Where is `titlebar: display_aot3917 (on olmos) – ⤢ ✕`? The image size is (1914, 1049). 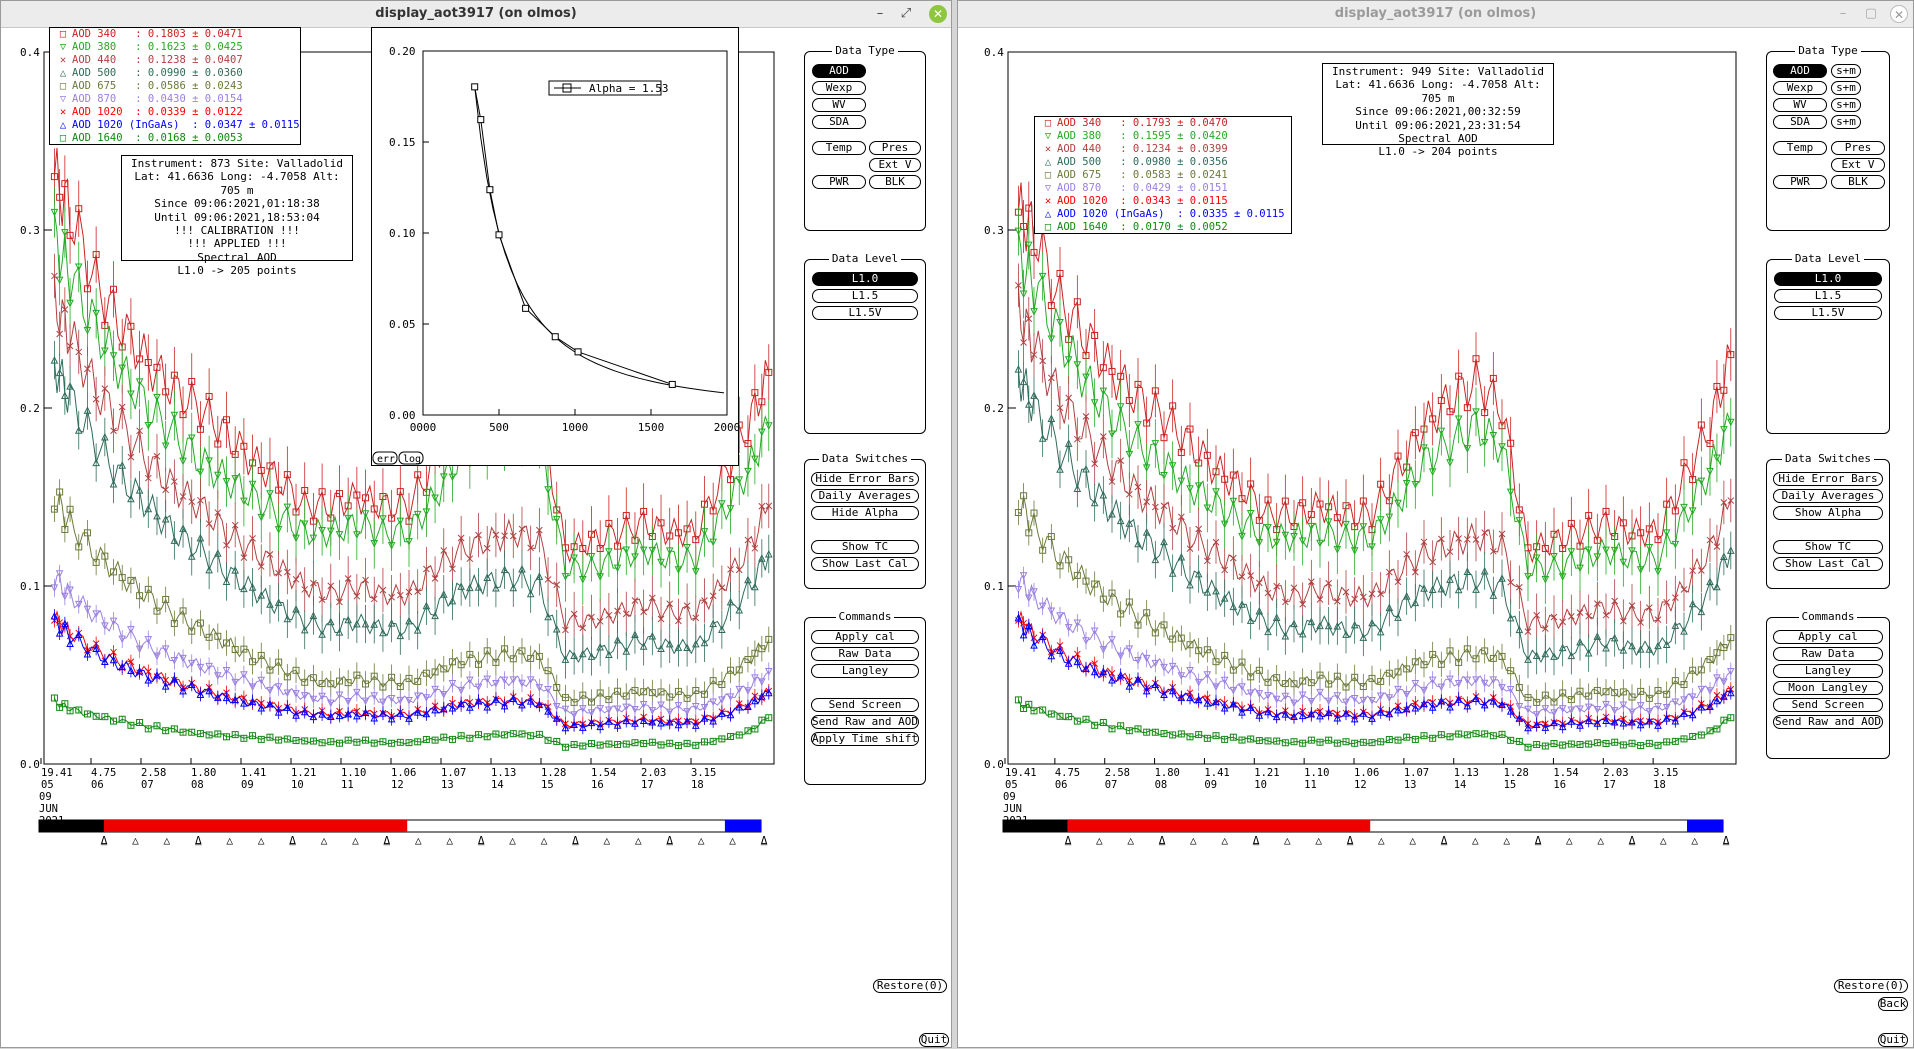
titlebar: display_aot3917 (on olmos) – ⤢ ✕ is located at coordinates (476, 14).